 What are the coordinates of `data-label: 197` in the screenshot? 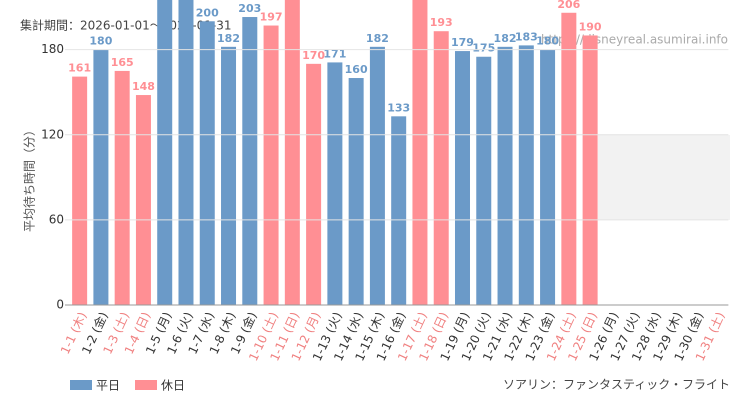 It's located at (271, 17).